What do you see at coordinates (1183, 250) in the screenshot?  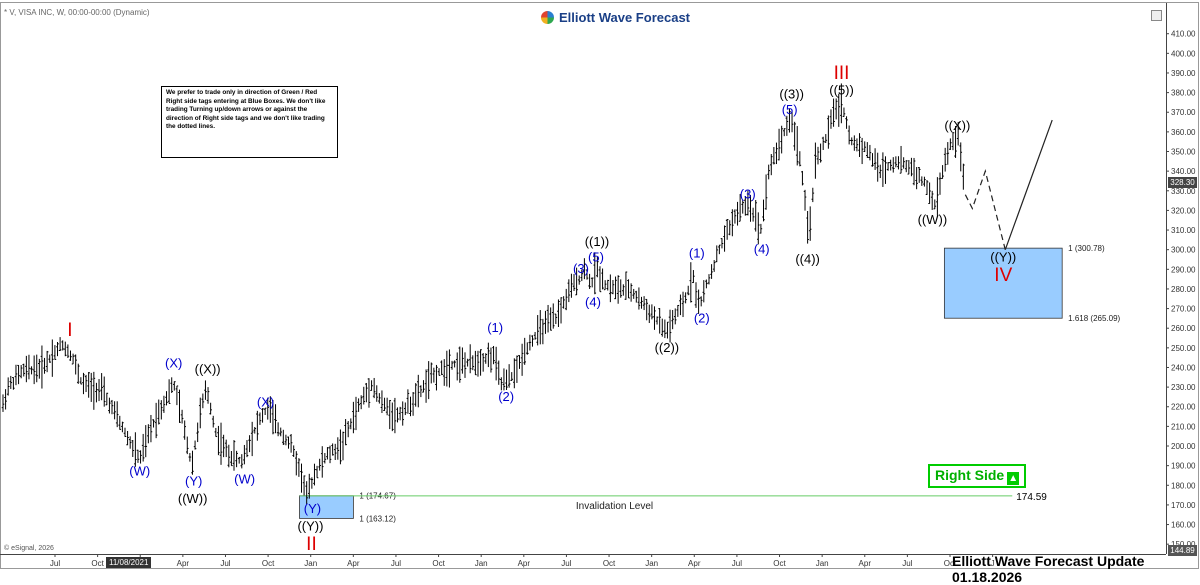 I see `y-tick-label: 300.00` at bounding box center [1183, 250].